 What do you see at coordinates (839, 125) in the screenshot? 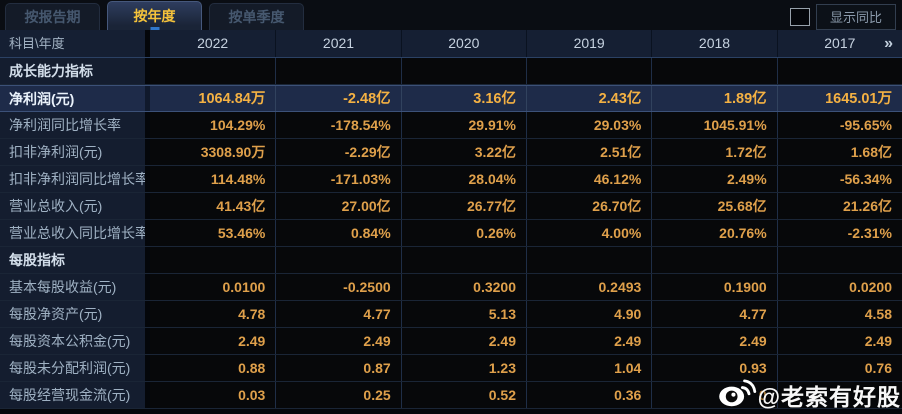
I see `value-cell: -95.65%` at bounding box center [839, 125].